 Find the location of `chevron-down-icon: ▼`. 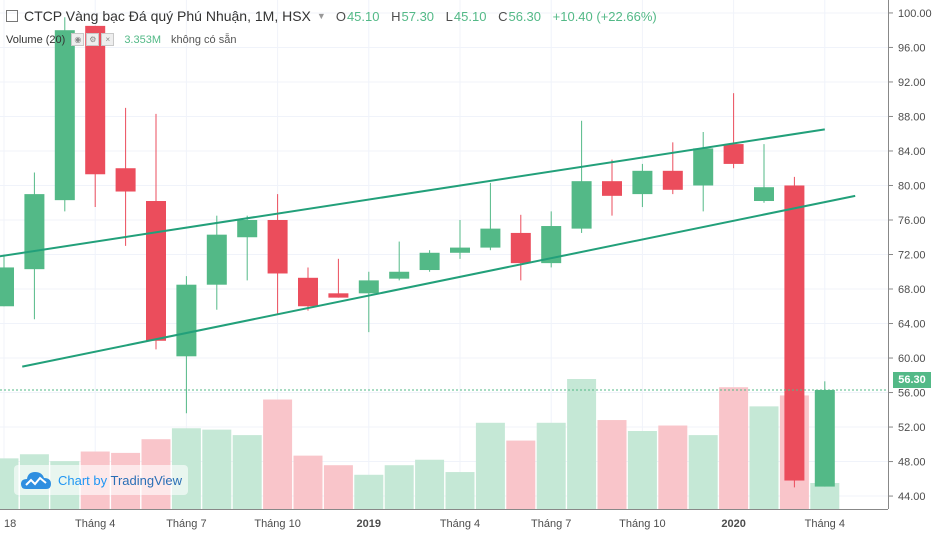

chevron-down-icon: ▼ is located at coordinates (321, 16).